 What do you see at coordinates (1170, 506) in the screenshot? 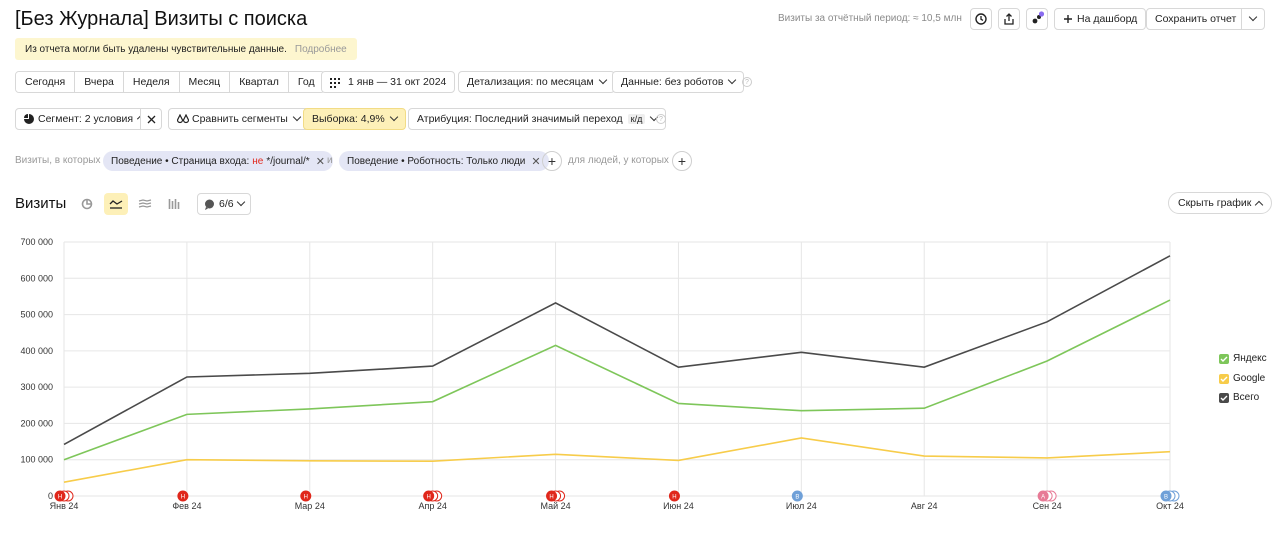
I see `x-tick-label: Окт 24` at bounding box center [1170, 506].